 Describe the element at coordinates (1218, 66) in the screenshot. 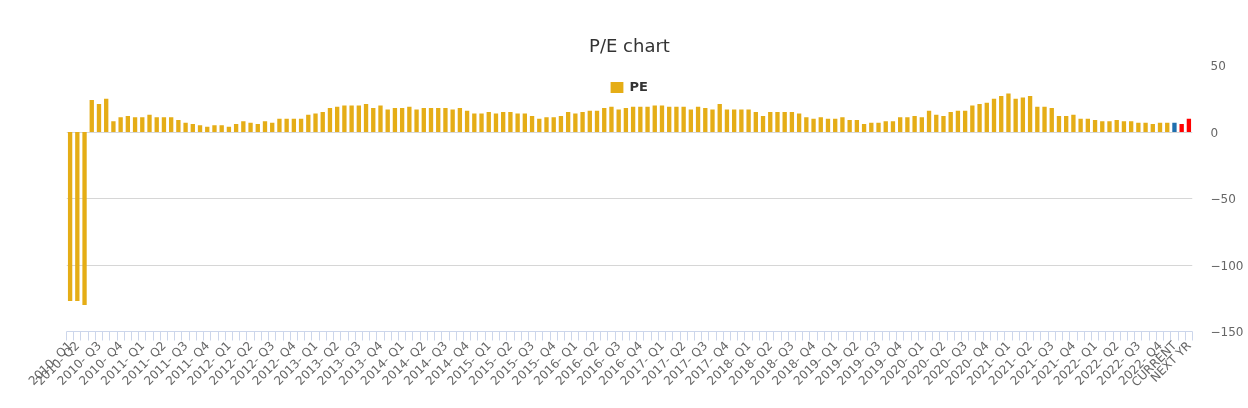

I see `y-tick-label: 50` at that location.